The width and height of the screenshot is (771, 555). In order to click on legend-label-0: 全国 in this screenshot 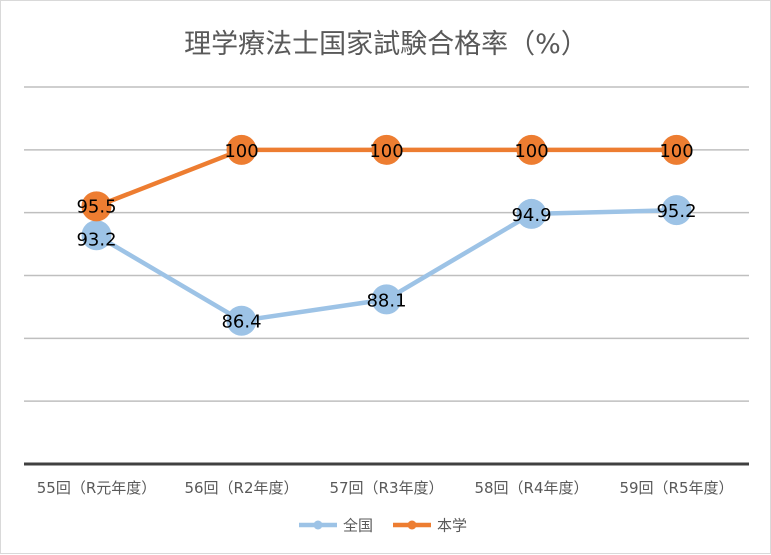, I will do `click(358, 526)`.